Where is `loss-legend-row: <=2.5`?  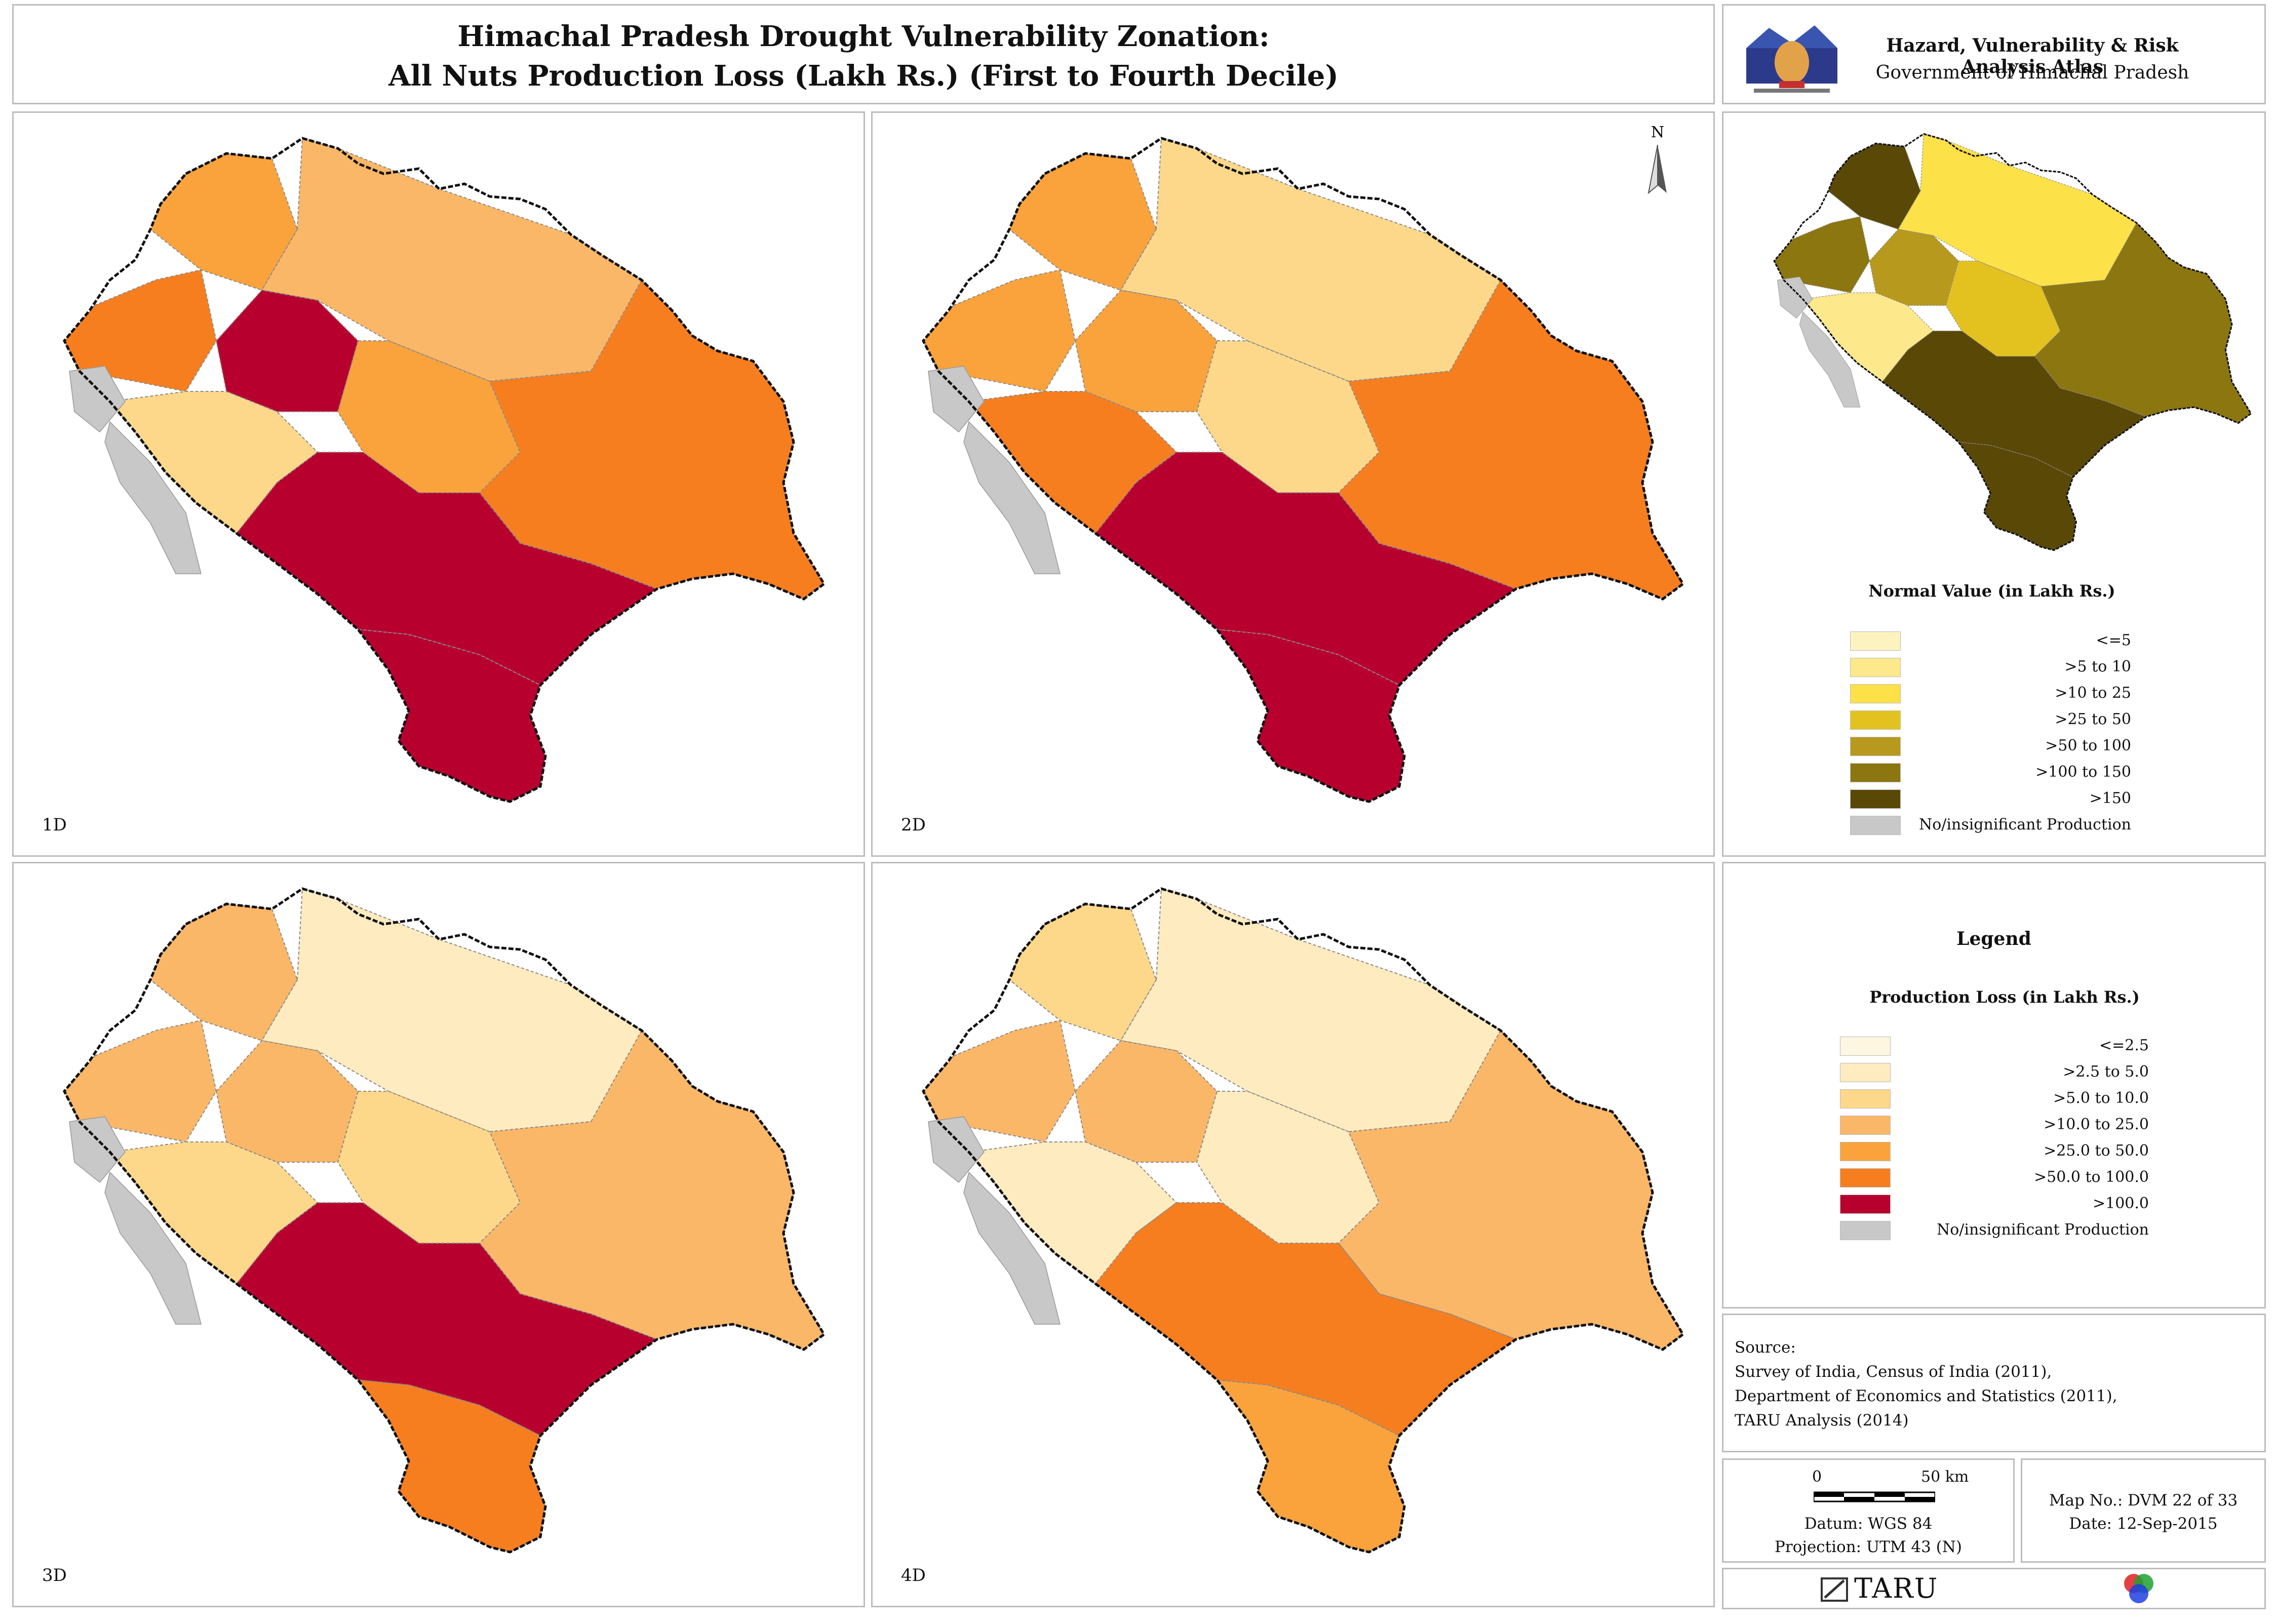 loss-legend-row: <=2.5 is located at coordinates (1994, 1046).